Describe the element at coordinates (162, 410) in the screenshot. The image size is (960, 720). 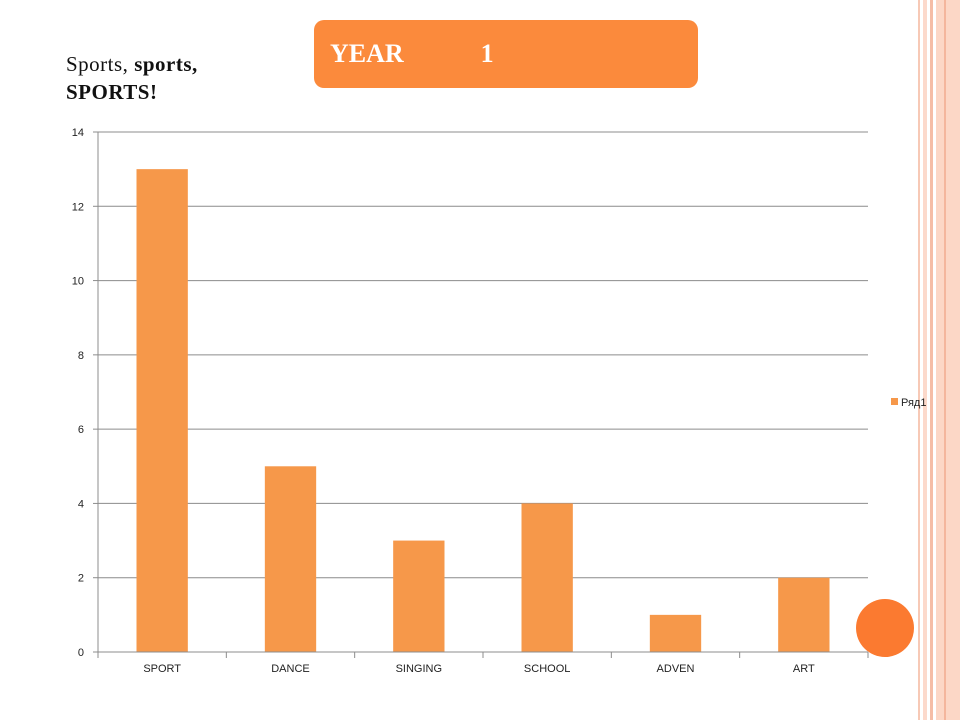
I see `bar-sport` at that location.